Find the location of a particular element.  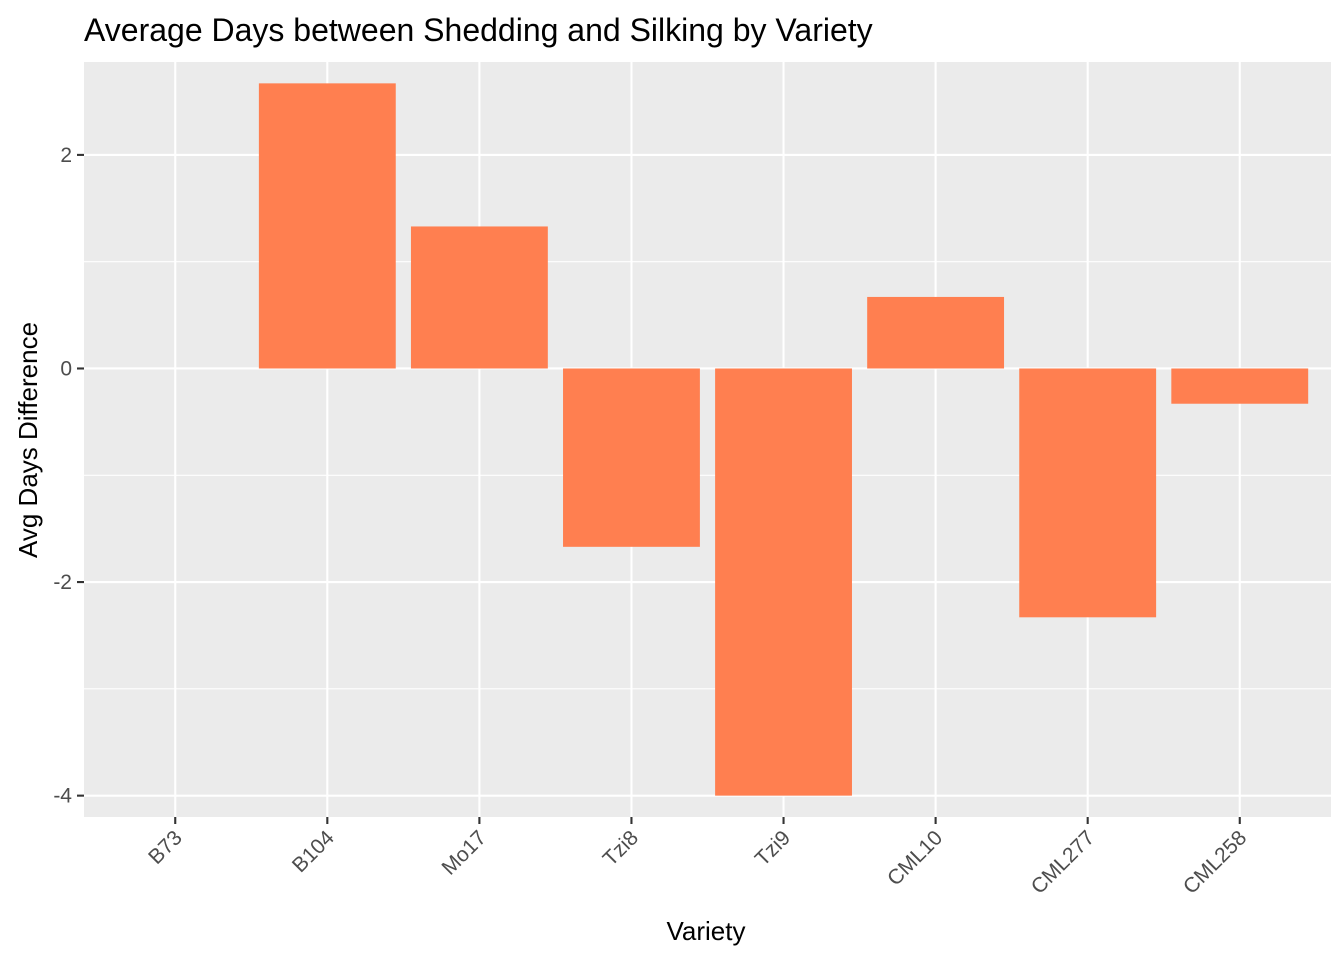

y-axis-title: Avg Days Difference is located at coordinates (28, 440).